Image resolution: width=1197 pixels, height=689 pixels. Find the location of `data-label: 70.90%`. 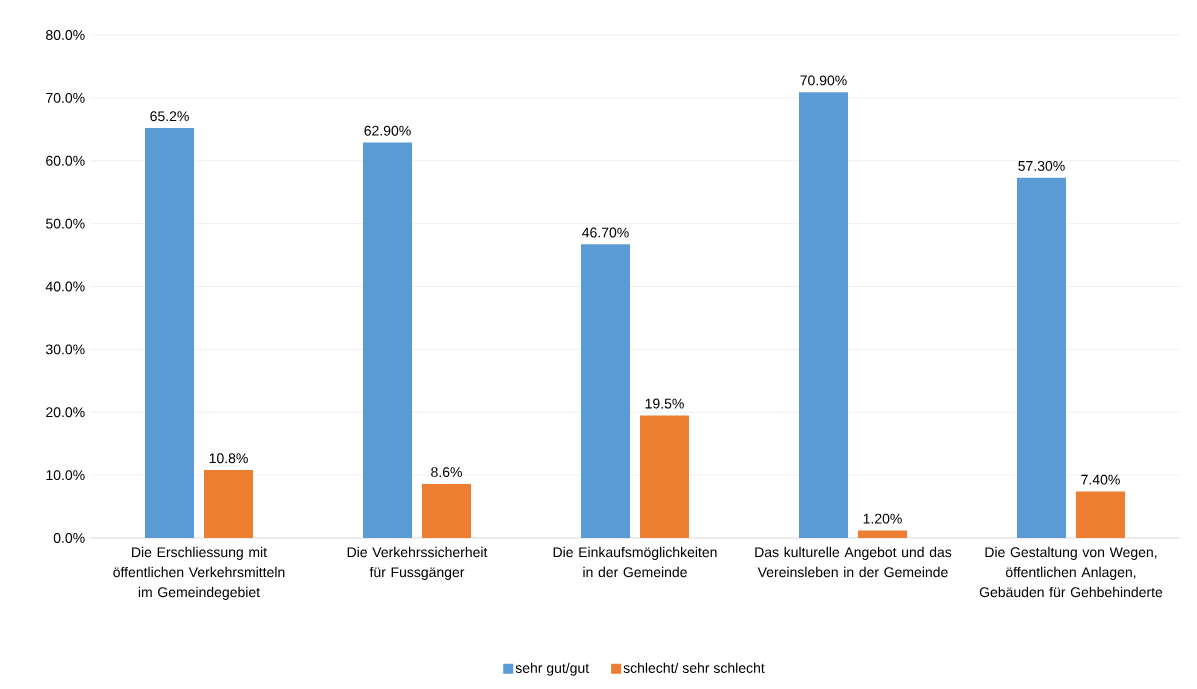

data-label: 70.90% is located at coordinates (823, 80).